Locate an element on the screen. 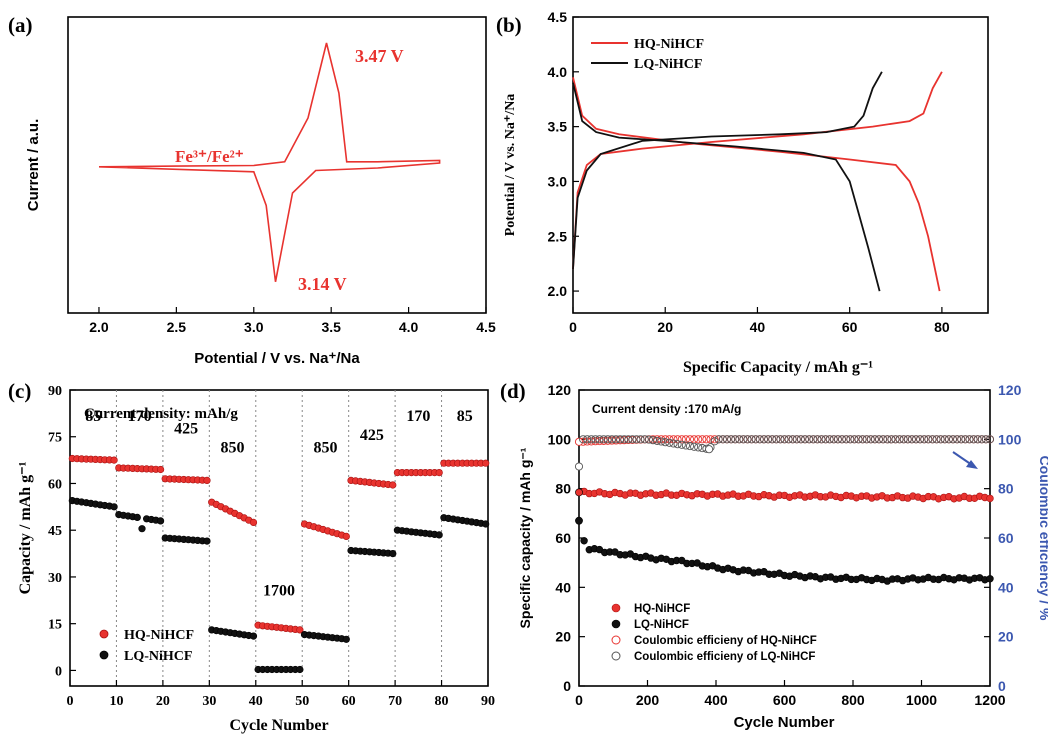  legend-b-label-lq: LQ-NiHCF is located at coordinates (668, 64).